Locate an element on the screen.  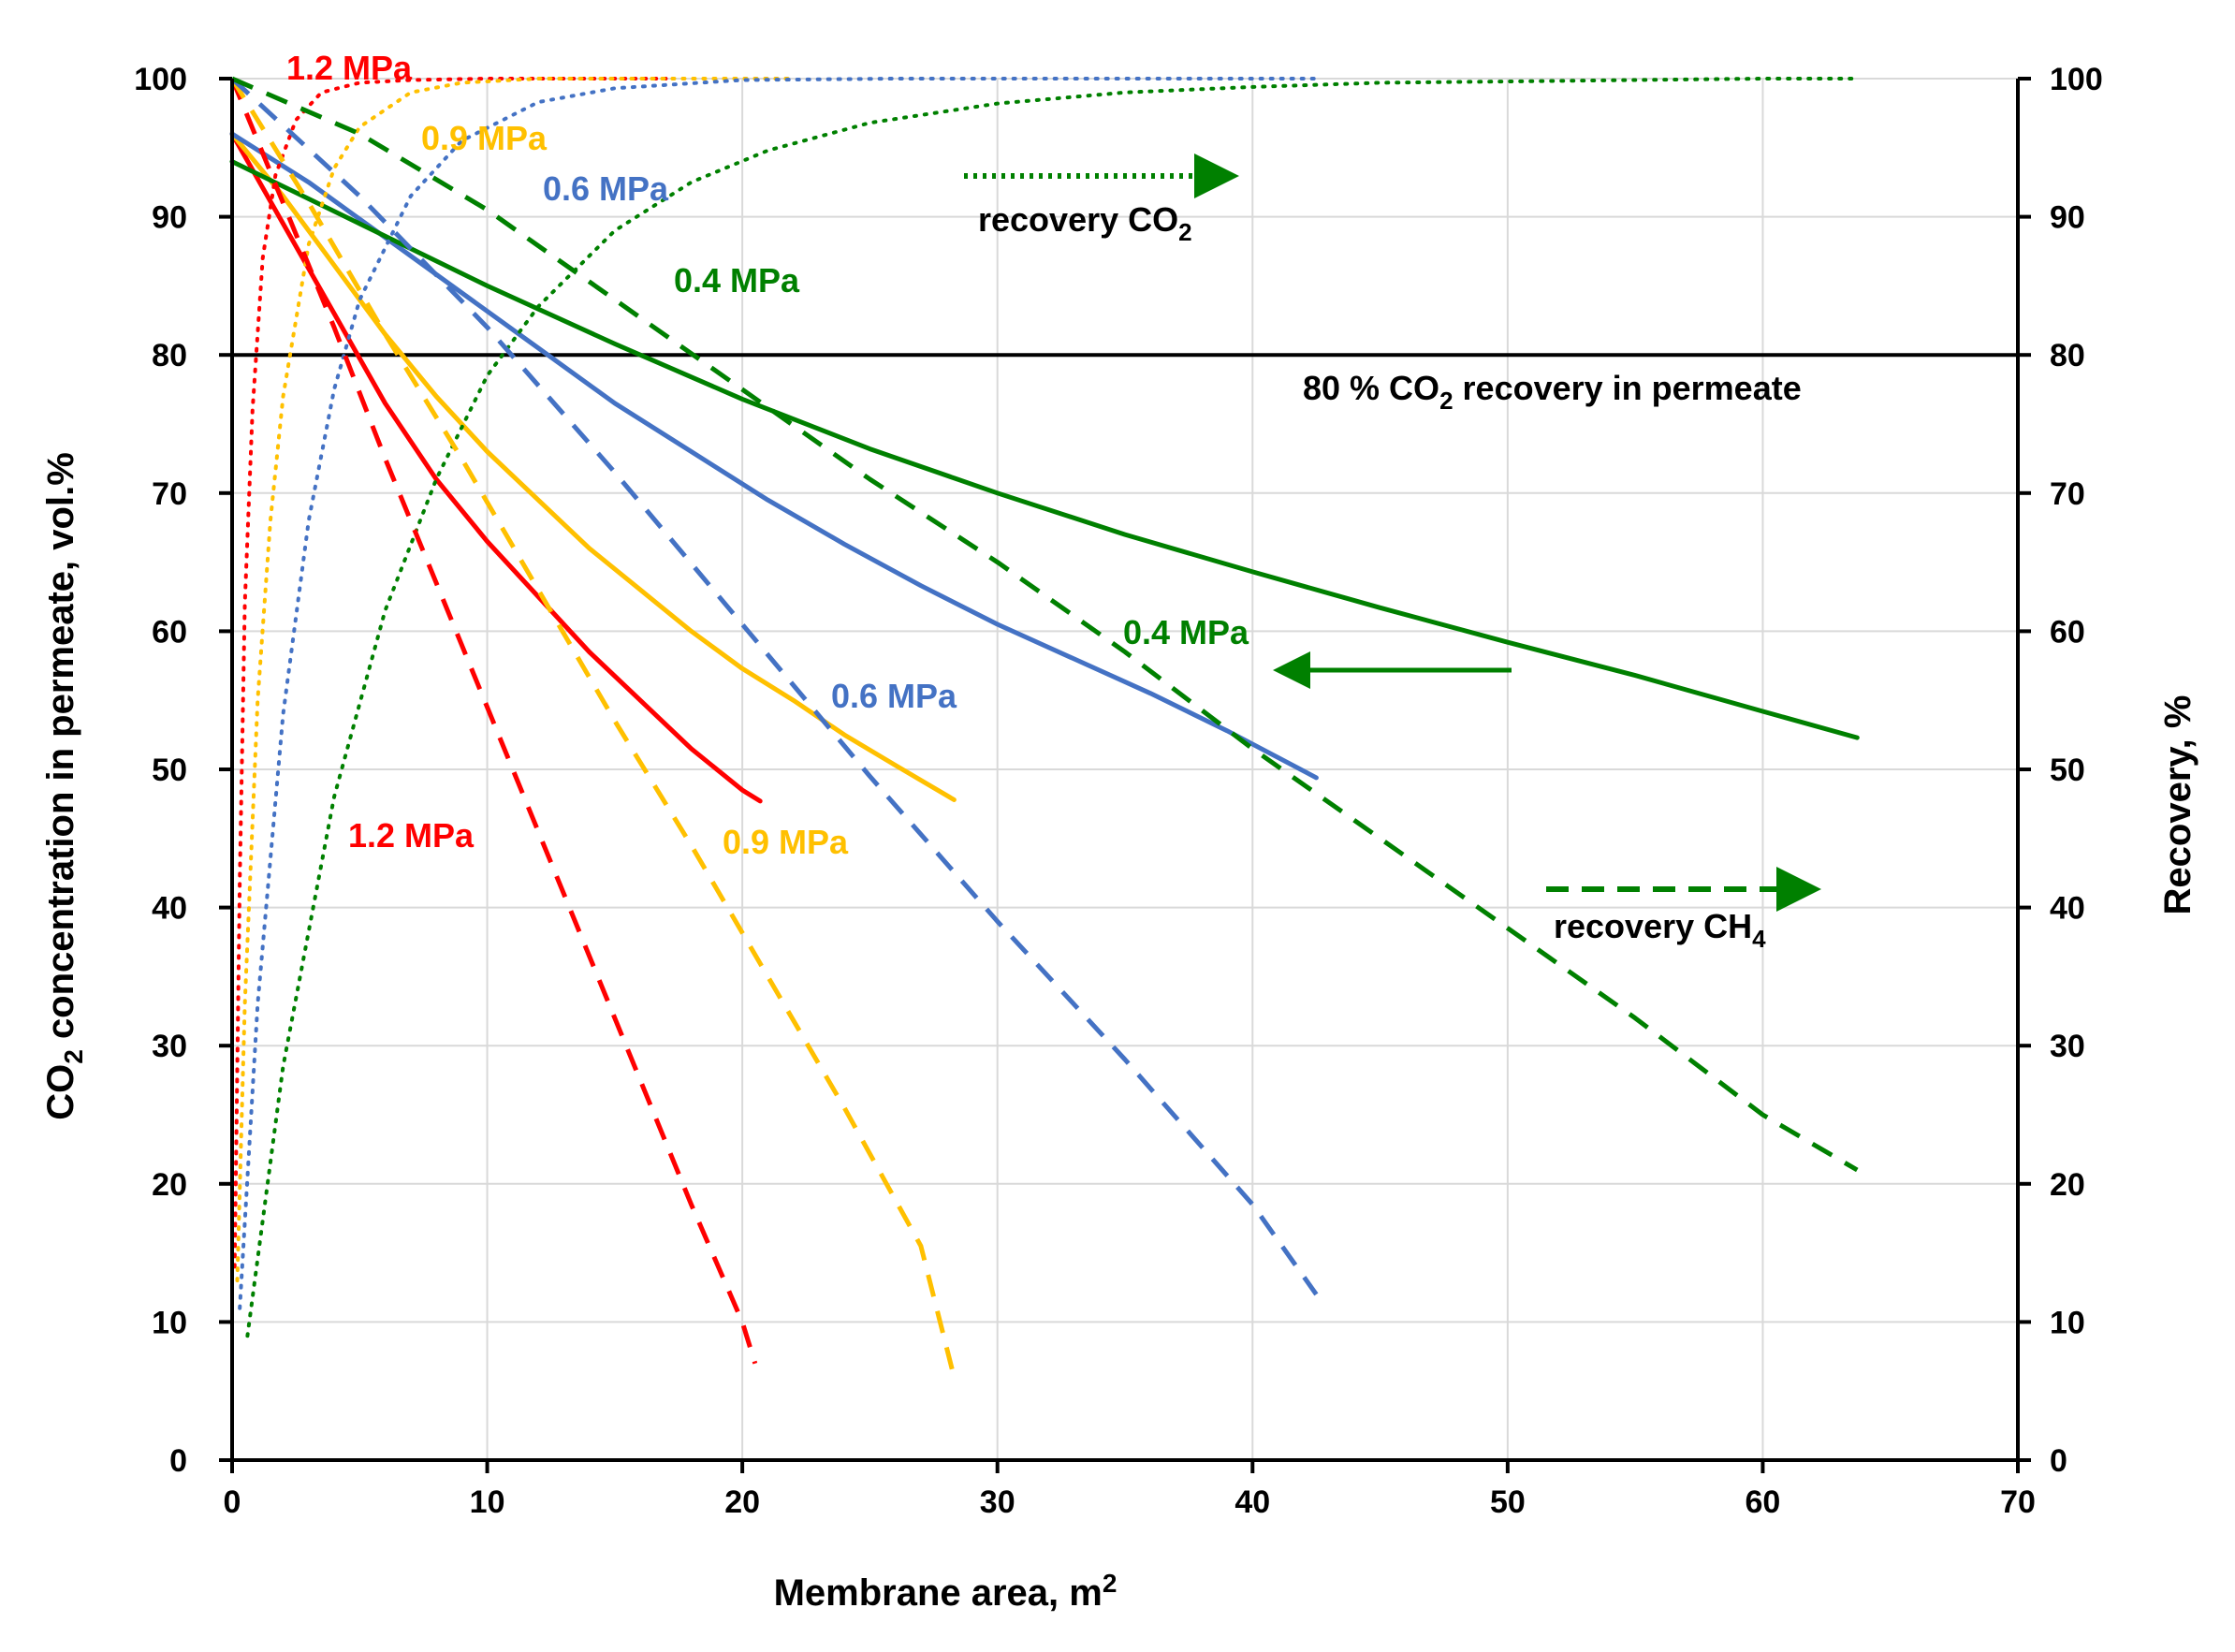
x-tick-label: 0 is located at coordinates (233, 1502).